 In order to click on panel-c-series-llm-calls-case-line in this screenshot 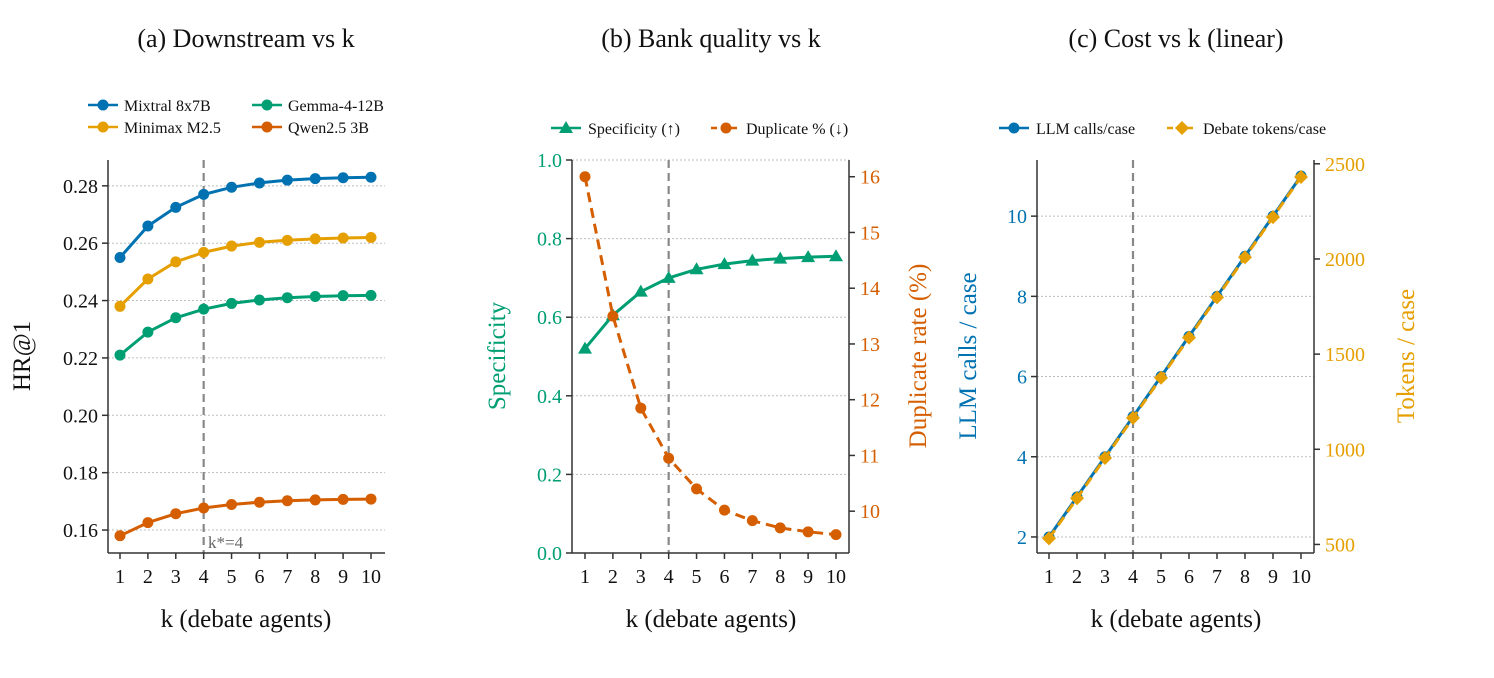, I will do `click(1175, 356)`.